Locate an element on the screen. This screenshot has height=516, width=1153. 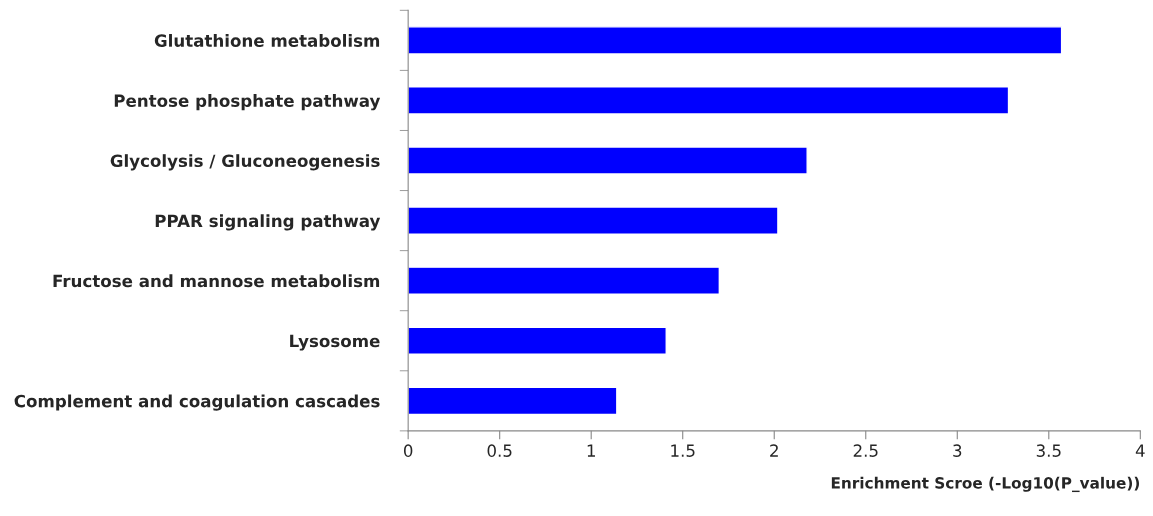
x-tick-label: 1 is located at coordinates (591, 450).